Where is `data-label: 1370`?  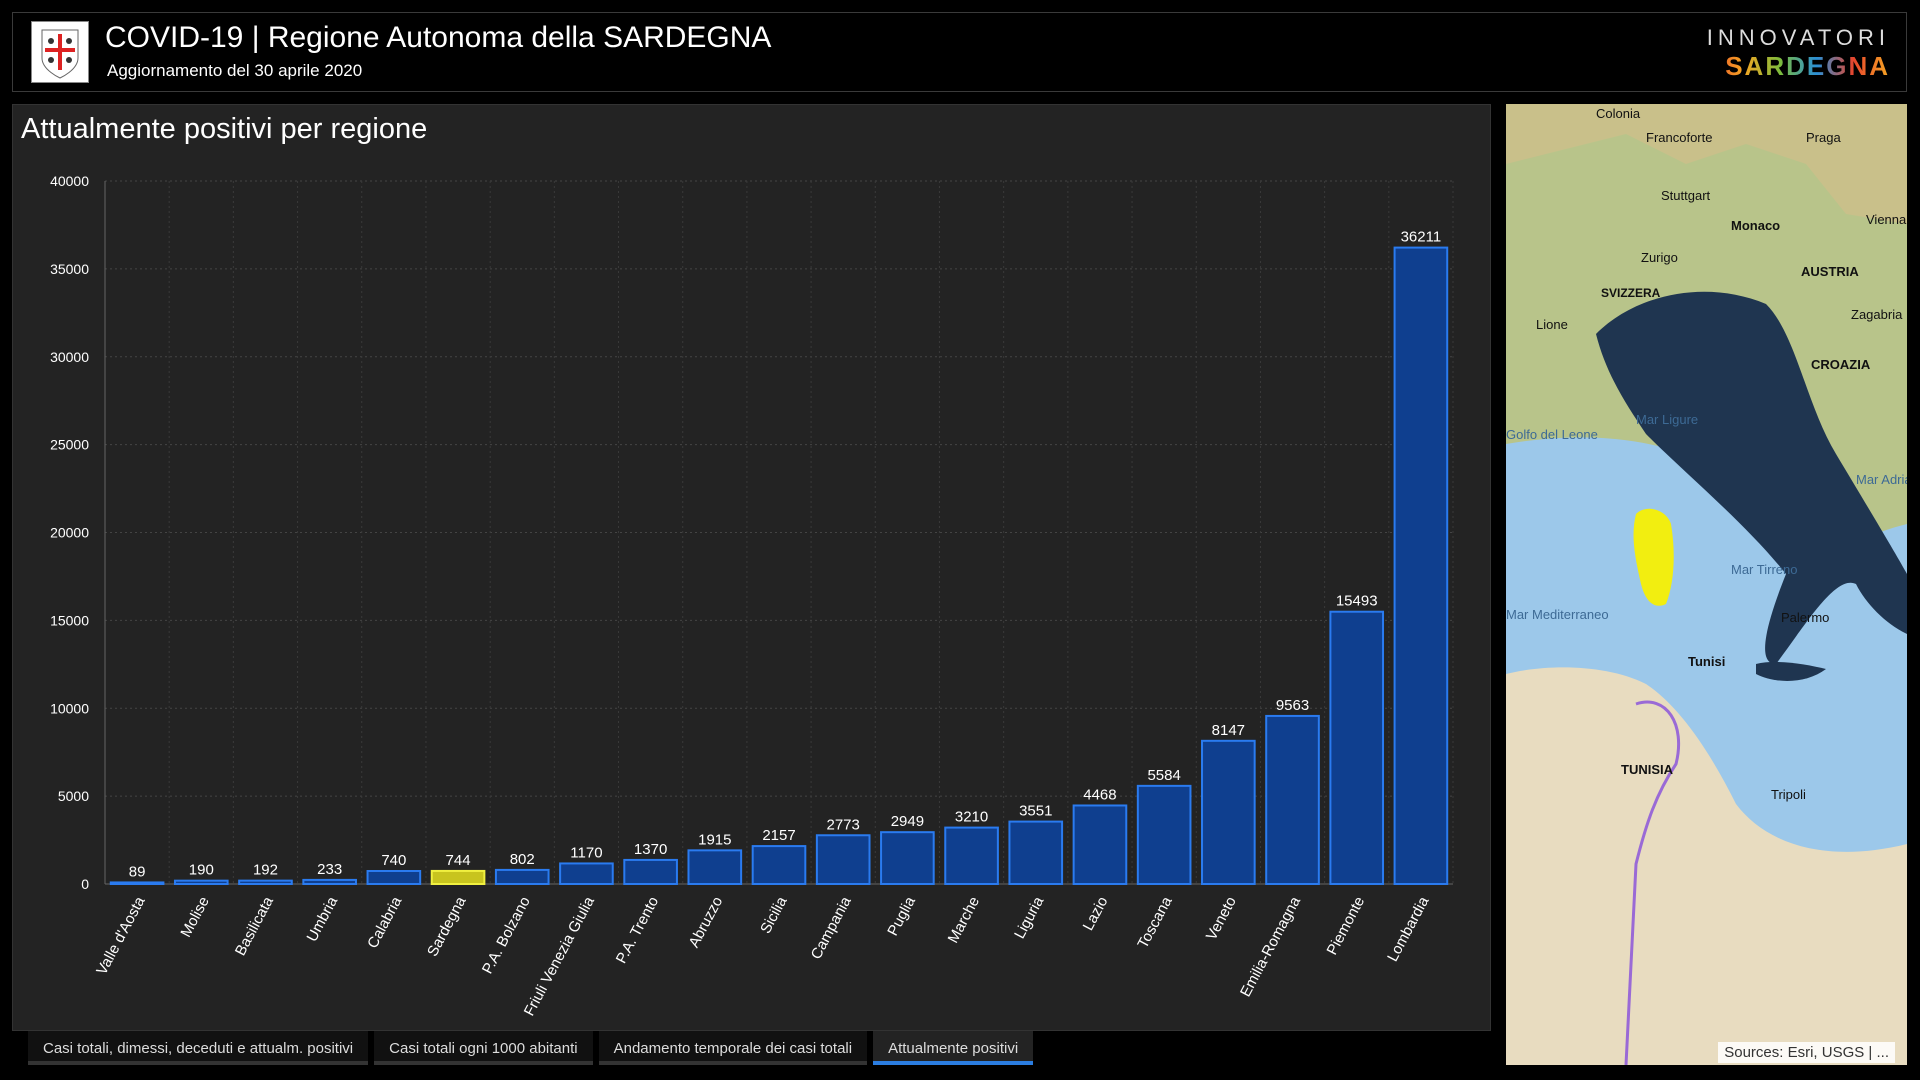 data-label: 1370 is located at coordinates (650, 849).